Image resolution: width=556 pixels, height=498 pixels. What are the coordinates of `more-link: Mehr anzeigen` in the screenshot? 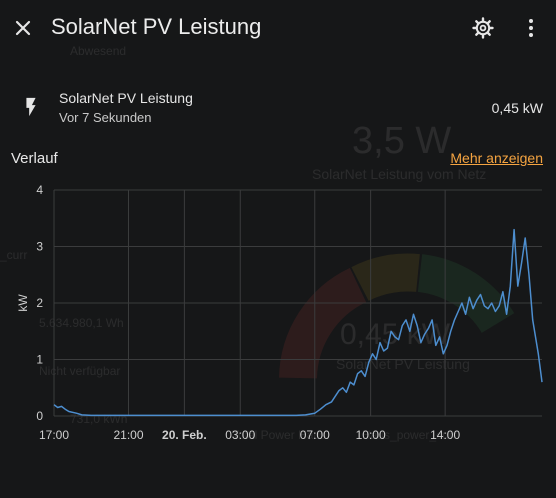 It's located at (496, 158).